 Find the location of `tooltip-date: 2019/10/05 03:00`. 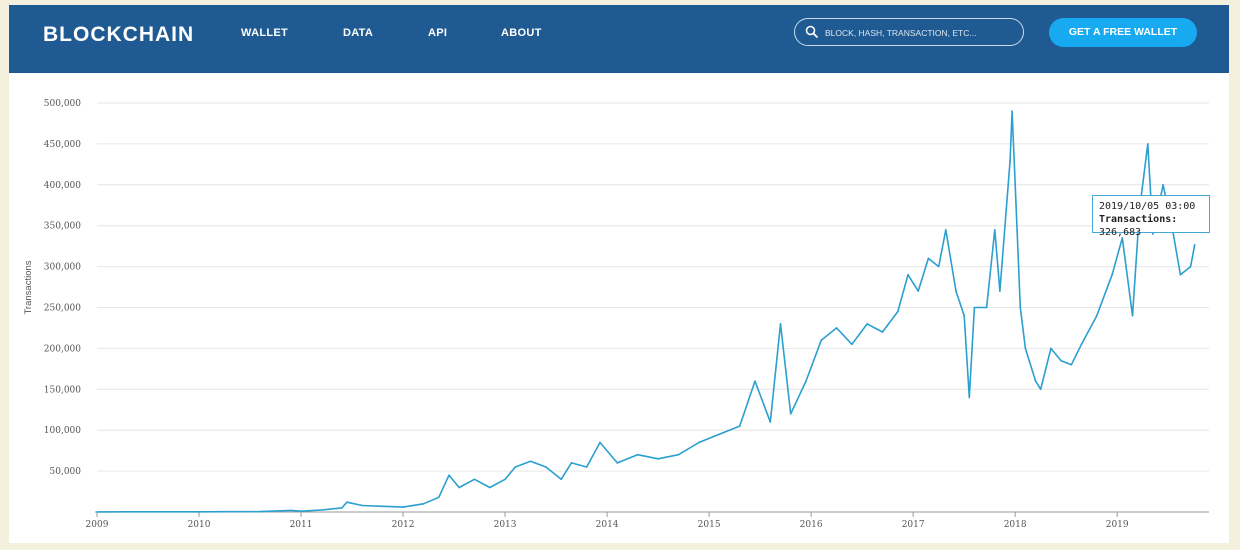

tooltip-date: 2019/10/05 03:00 is located at coordinates (1147, 206).